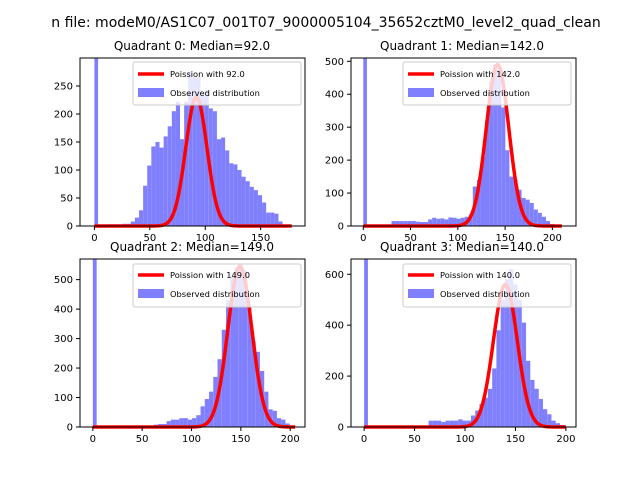 The width and height of the screenshot is (640, 480). Describe the element at coordinates (191, 439) in the screenshot. I see `x-tick-label: 100` at that location.